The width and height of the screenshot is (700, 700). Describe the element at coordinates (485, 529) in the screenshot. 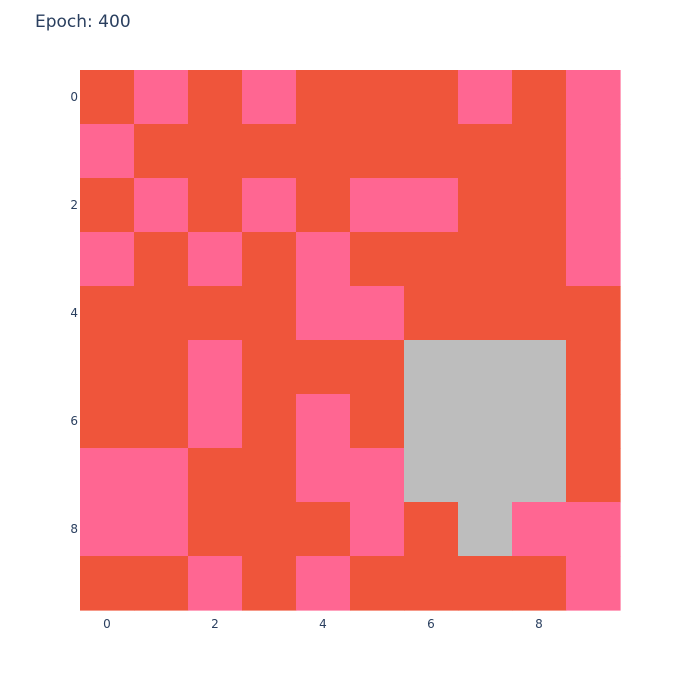

I see `heatmap-cell-r8-c7` at that location.